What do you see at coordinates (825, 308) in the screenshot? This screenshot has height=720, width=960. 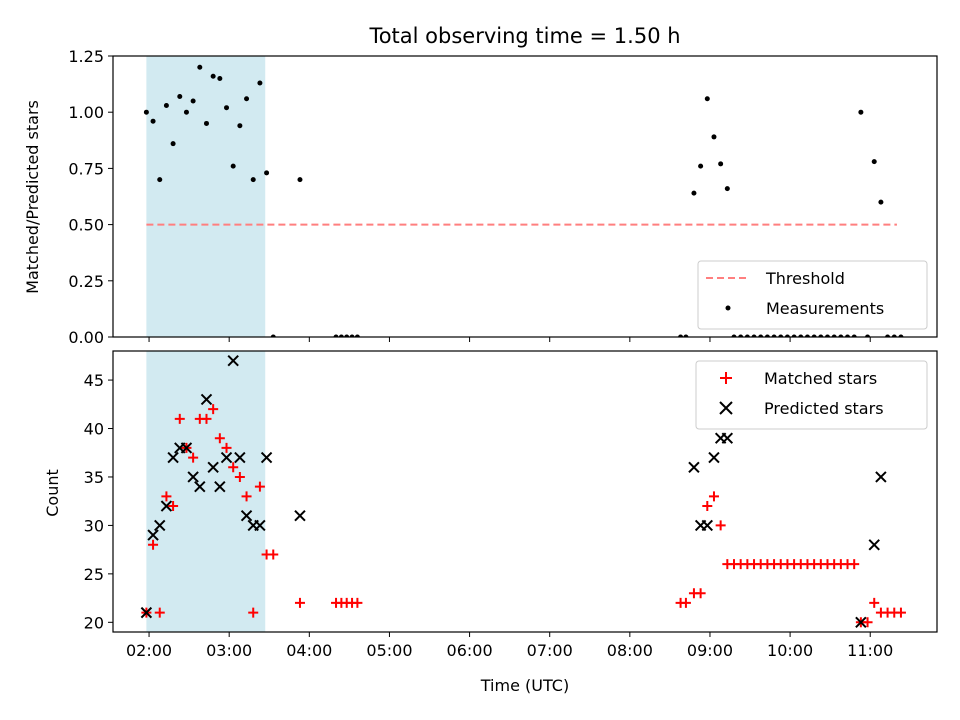 I see `top-legend-label-1: Measurements` at bounding box center [825, 308].